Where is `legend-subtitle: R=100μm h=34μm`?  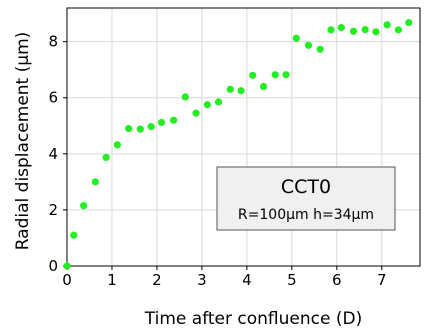
legend-subtitle: R=100μm h=34μm is located at coordinates (306, 215).